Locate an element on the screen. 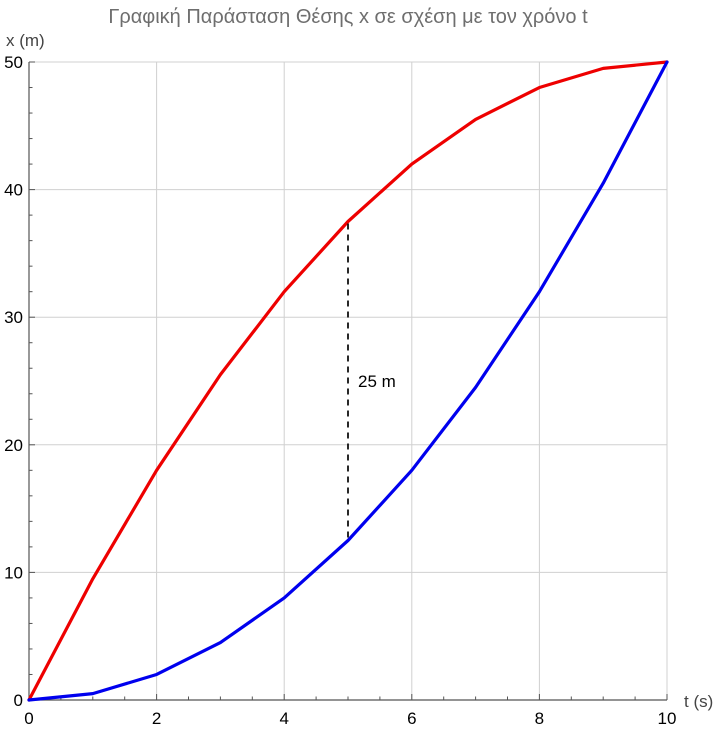  x-tick-label: 6 is located at coordinates (411, 718).